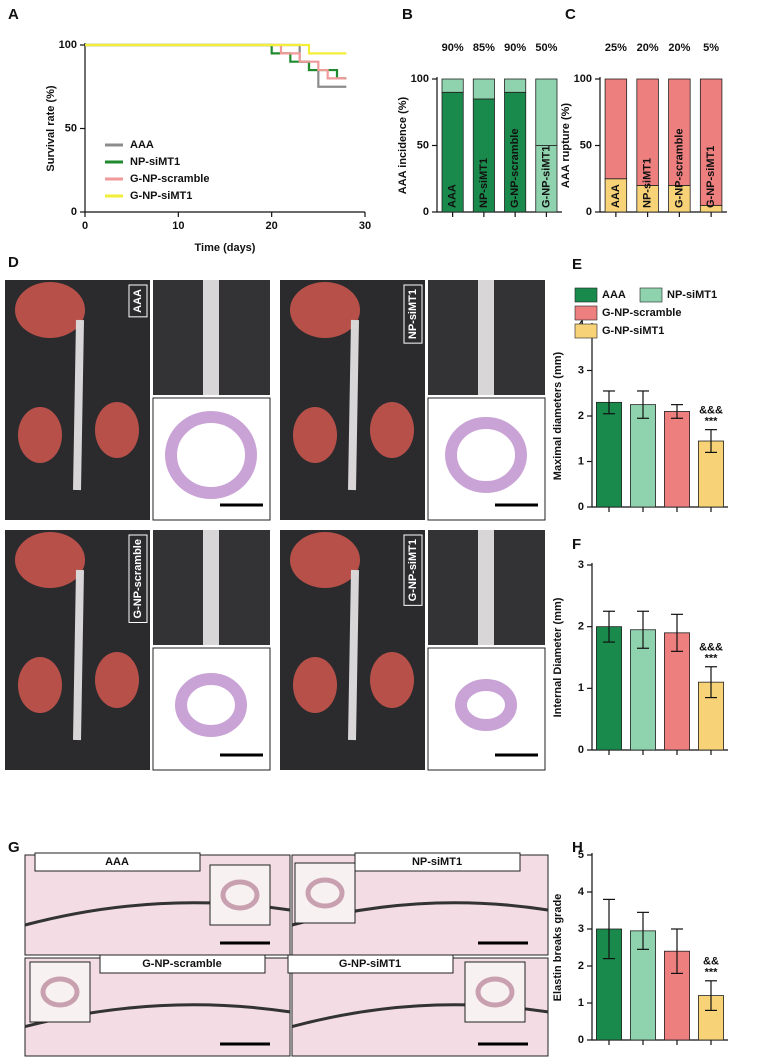 The image size is (764, 1061). I want to click on group-label: G-NP-scramble, so click(138, 578).